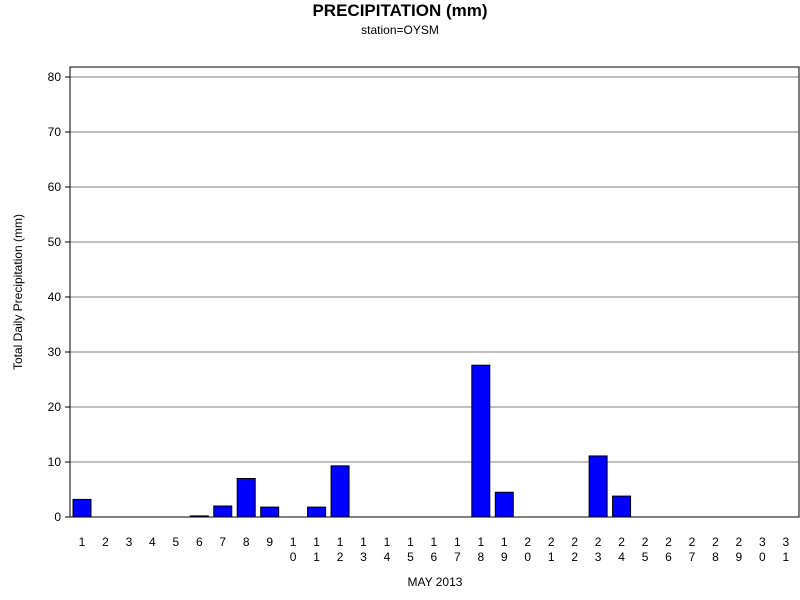  What do you see at coordinates (435, 582) in the screenshot?
I see `x-axis-title: MAY 2013` at bounding box center [435, 582].